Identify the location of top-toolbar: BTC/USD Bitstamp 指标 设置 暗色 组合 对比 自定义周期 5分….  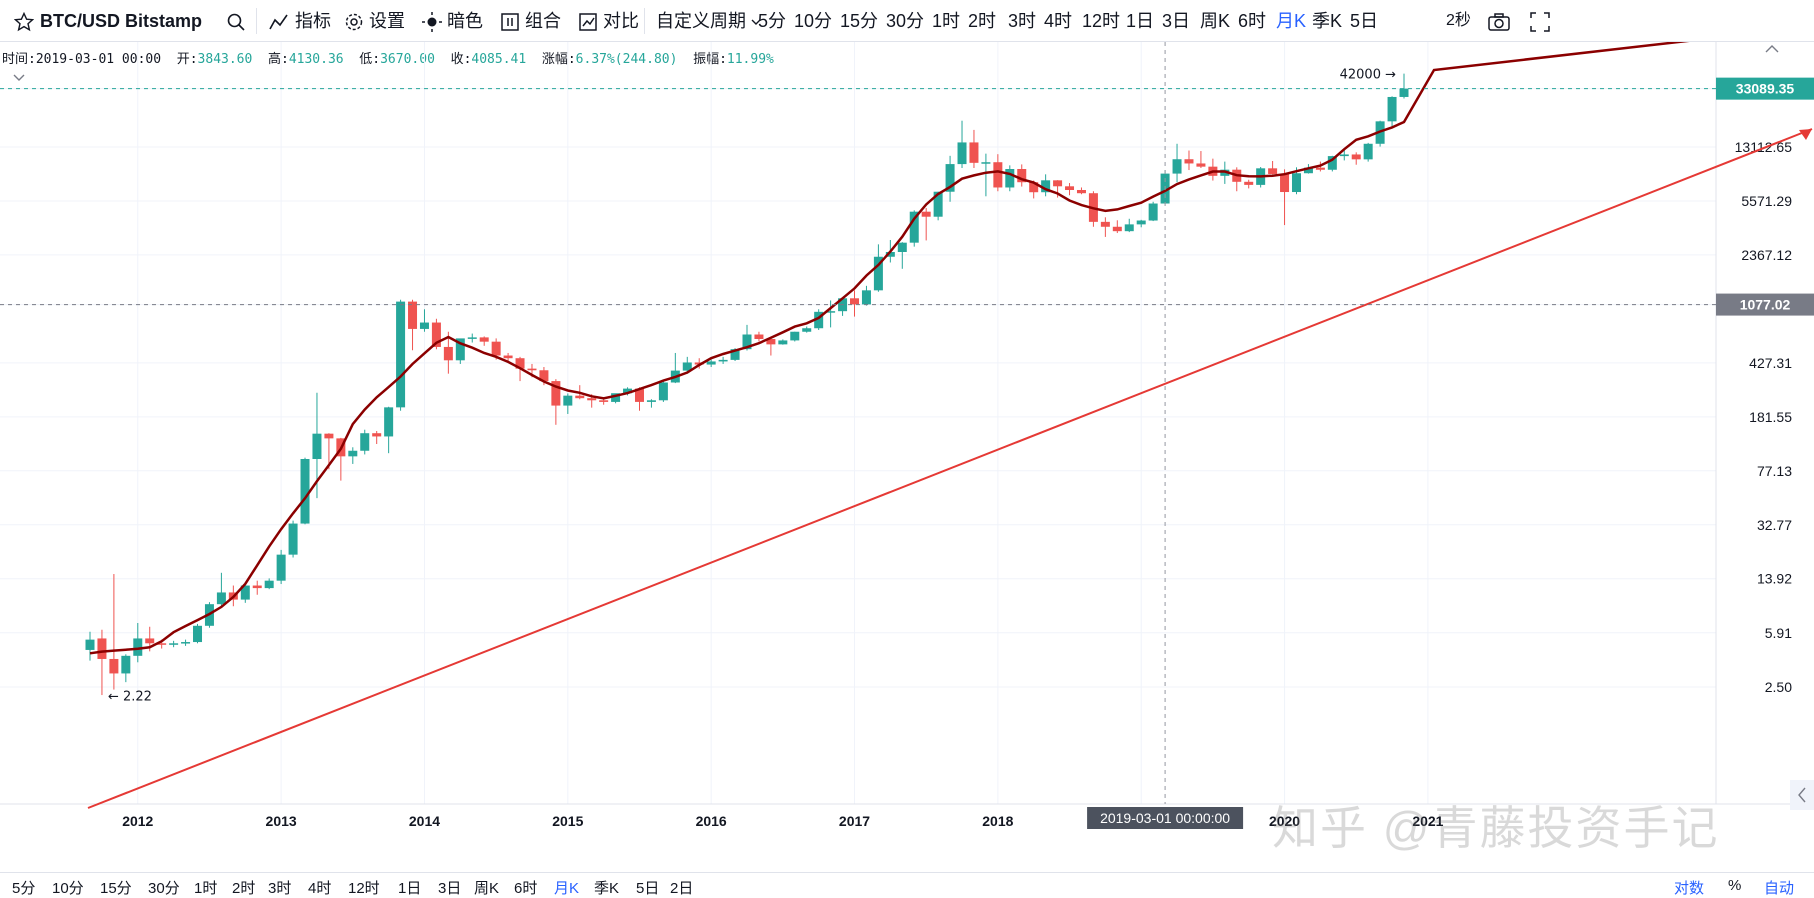
(907, 21).